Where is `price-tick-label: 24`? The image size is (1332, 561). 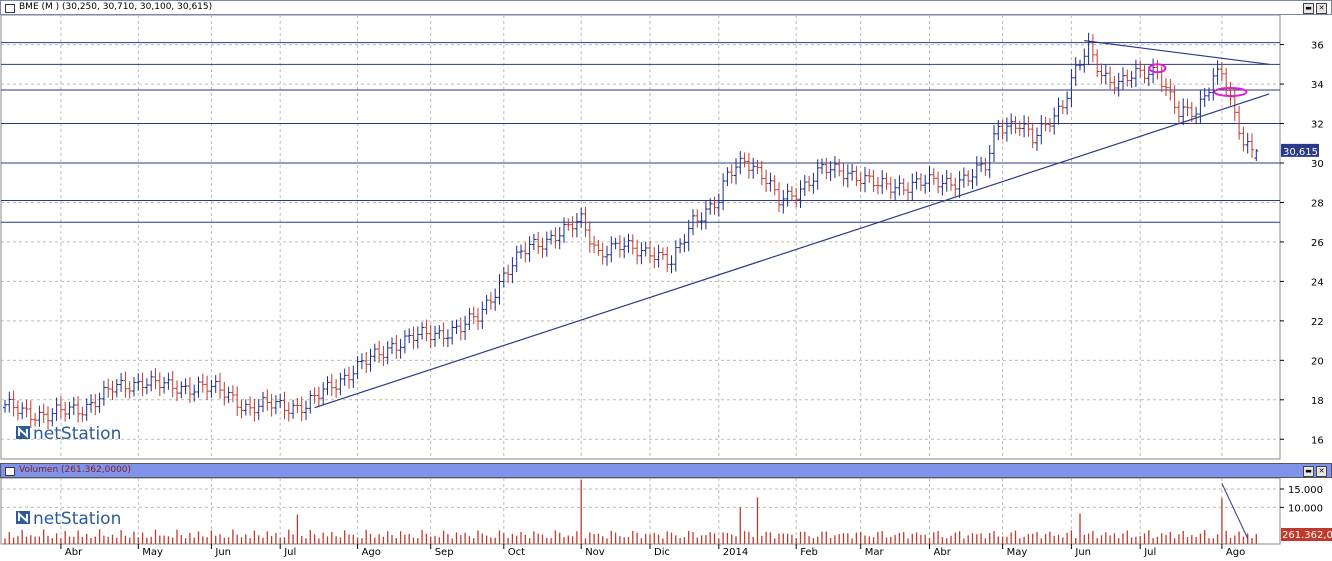
price-tick-label: 24 is located at coordinates (1317, 282).